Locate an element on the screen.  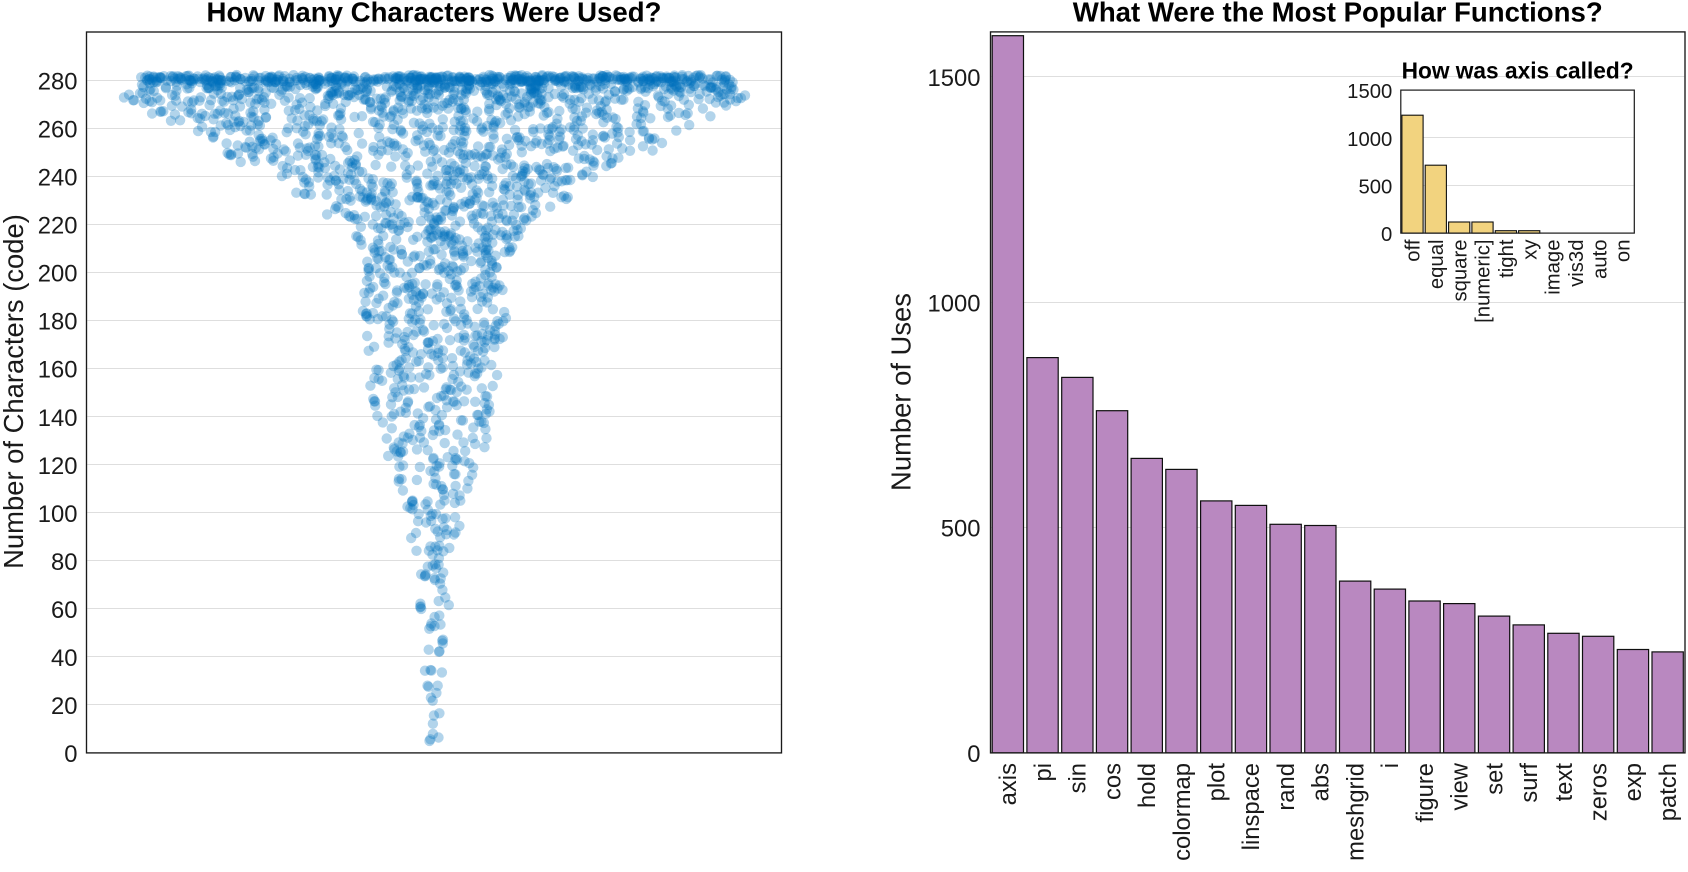
svg-text: 120 is located at coordinates (58, 466).